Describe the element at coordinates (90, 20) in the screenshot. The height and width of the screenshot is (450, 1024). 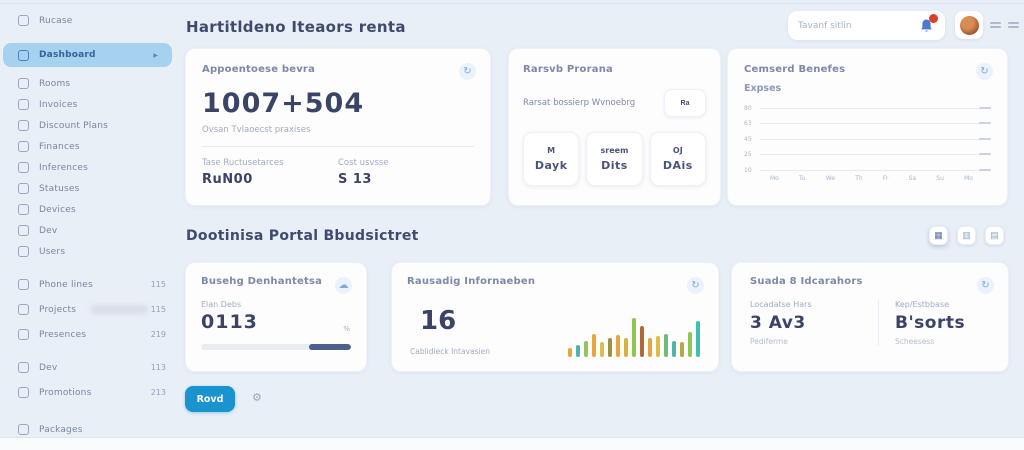
I see `sidebar-item-rucase: Rucase` at that location.